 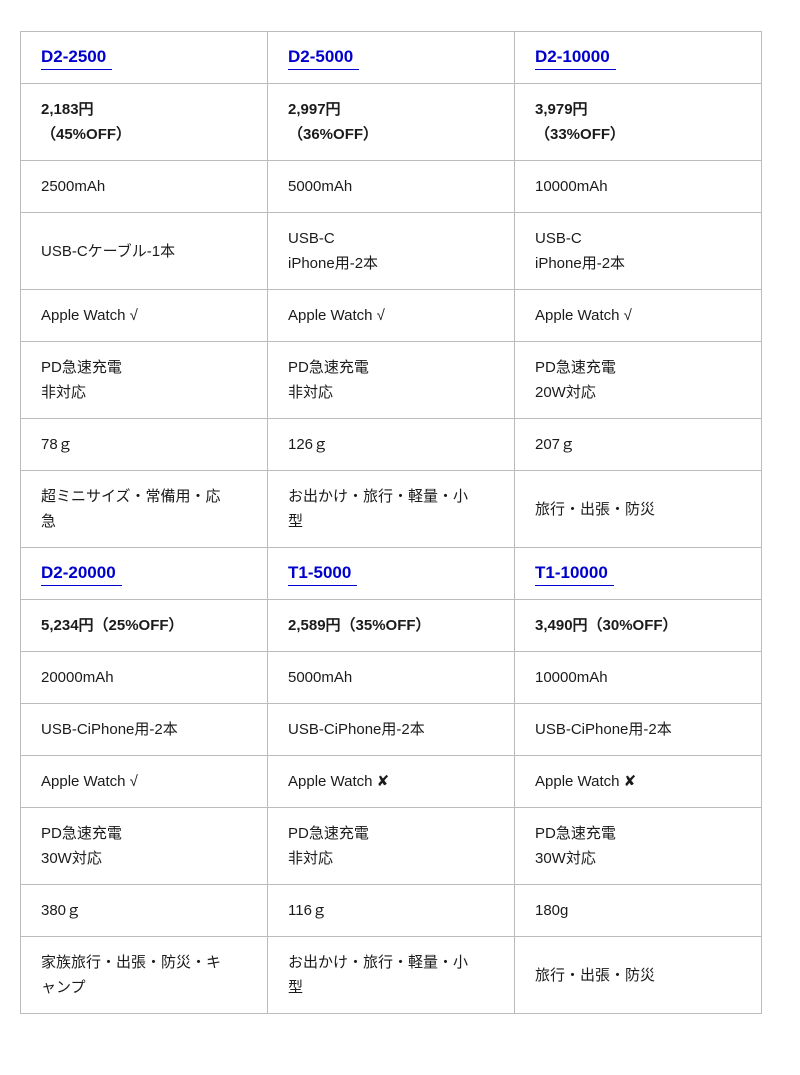 What do you see at coordinates (307, 910) in the screenshot?
I see `cell-text: 116ｇ` at bounding box center [307, 910].